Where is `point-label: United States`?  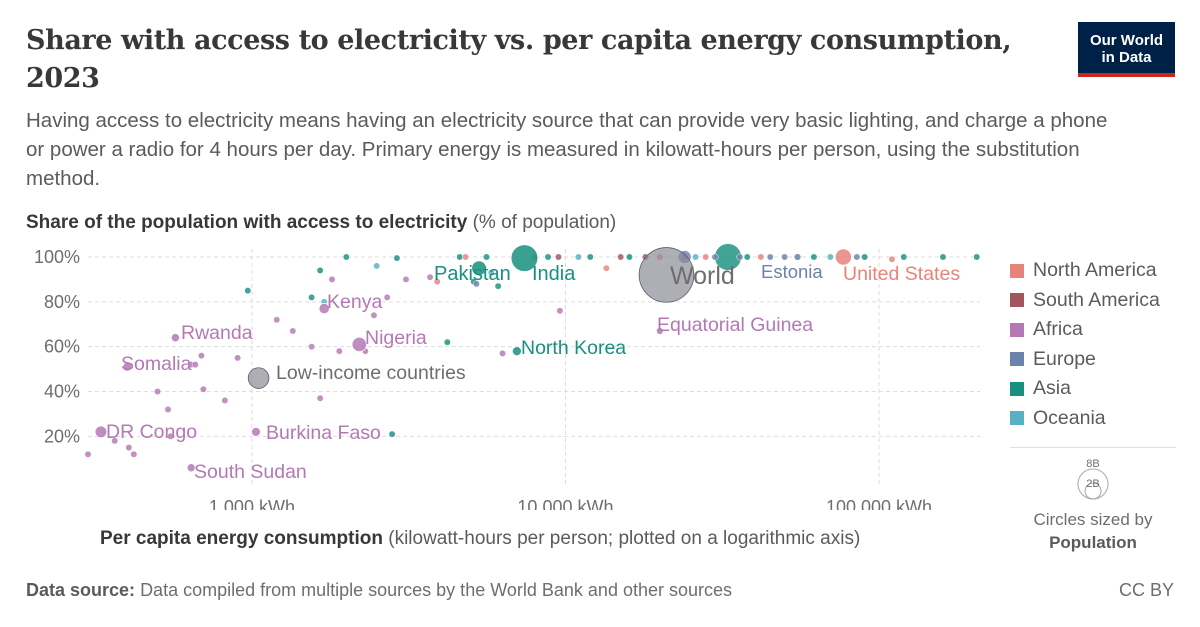 point-label: United States is located at coordinates (901, 274).